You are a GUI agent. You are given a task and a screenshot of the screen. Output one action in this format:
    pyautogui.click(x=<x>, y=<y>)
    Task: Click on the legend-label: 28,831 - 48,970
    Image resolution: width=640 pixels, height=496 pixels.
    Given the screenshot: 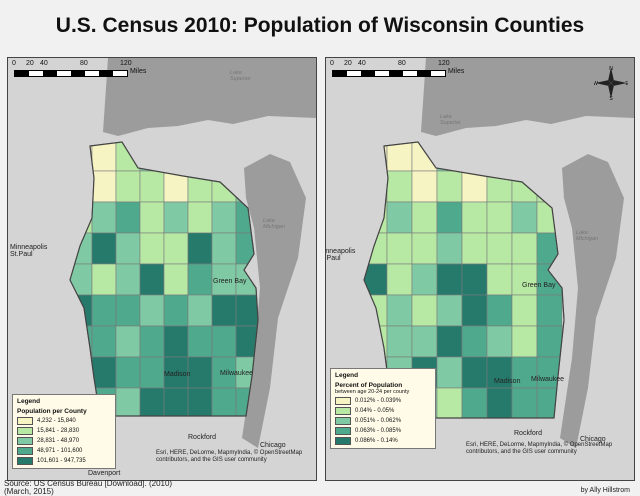 What is the action you would take?
    pyautogui.click(x=58, y=441)
    